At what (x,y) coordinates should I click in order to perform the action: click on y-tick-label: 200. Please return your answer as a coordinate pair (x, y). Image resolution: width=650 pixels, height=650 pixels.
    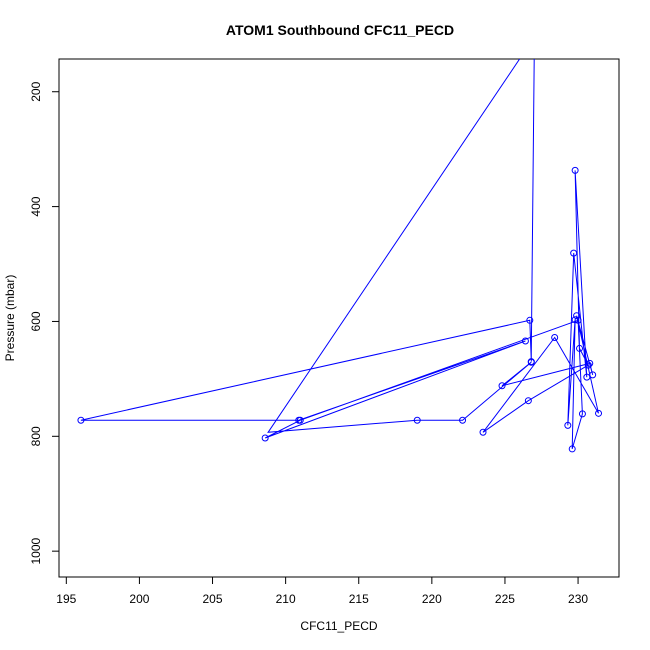
    Looking at the image, I should click on (36, 91).